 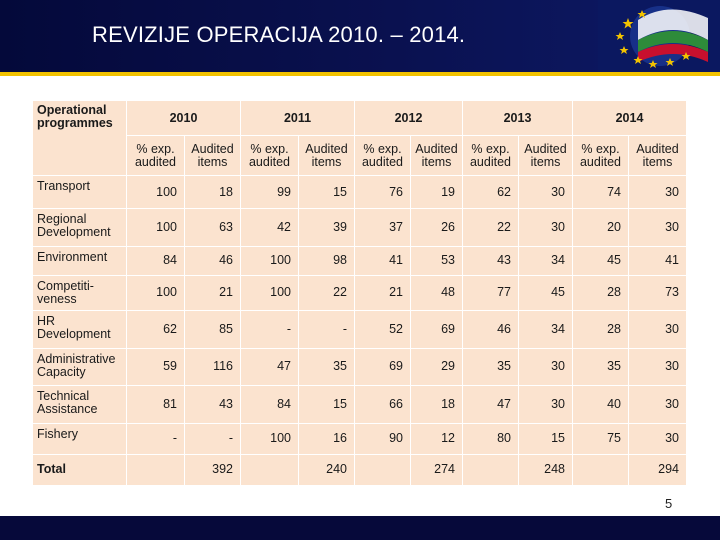 I want to click on pct-audited-cell: 20, so click(x=600, y=227).